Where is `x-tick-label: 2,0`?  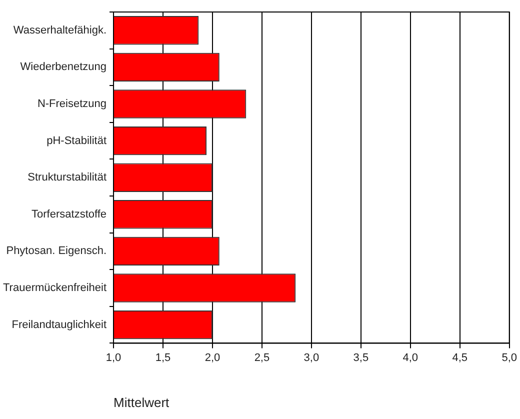 x-tick-label: 2,0 is located at coordinates (212, 358).